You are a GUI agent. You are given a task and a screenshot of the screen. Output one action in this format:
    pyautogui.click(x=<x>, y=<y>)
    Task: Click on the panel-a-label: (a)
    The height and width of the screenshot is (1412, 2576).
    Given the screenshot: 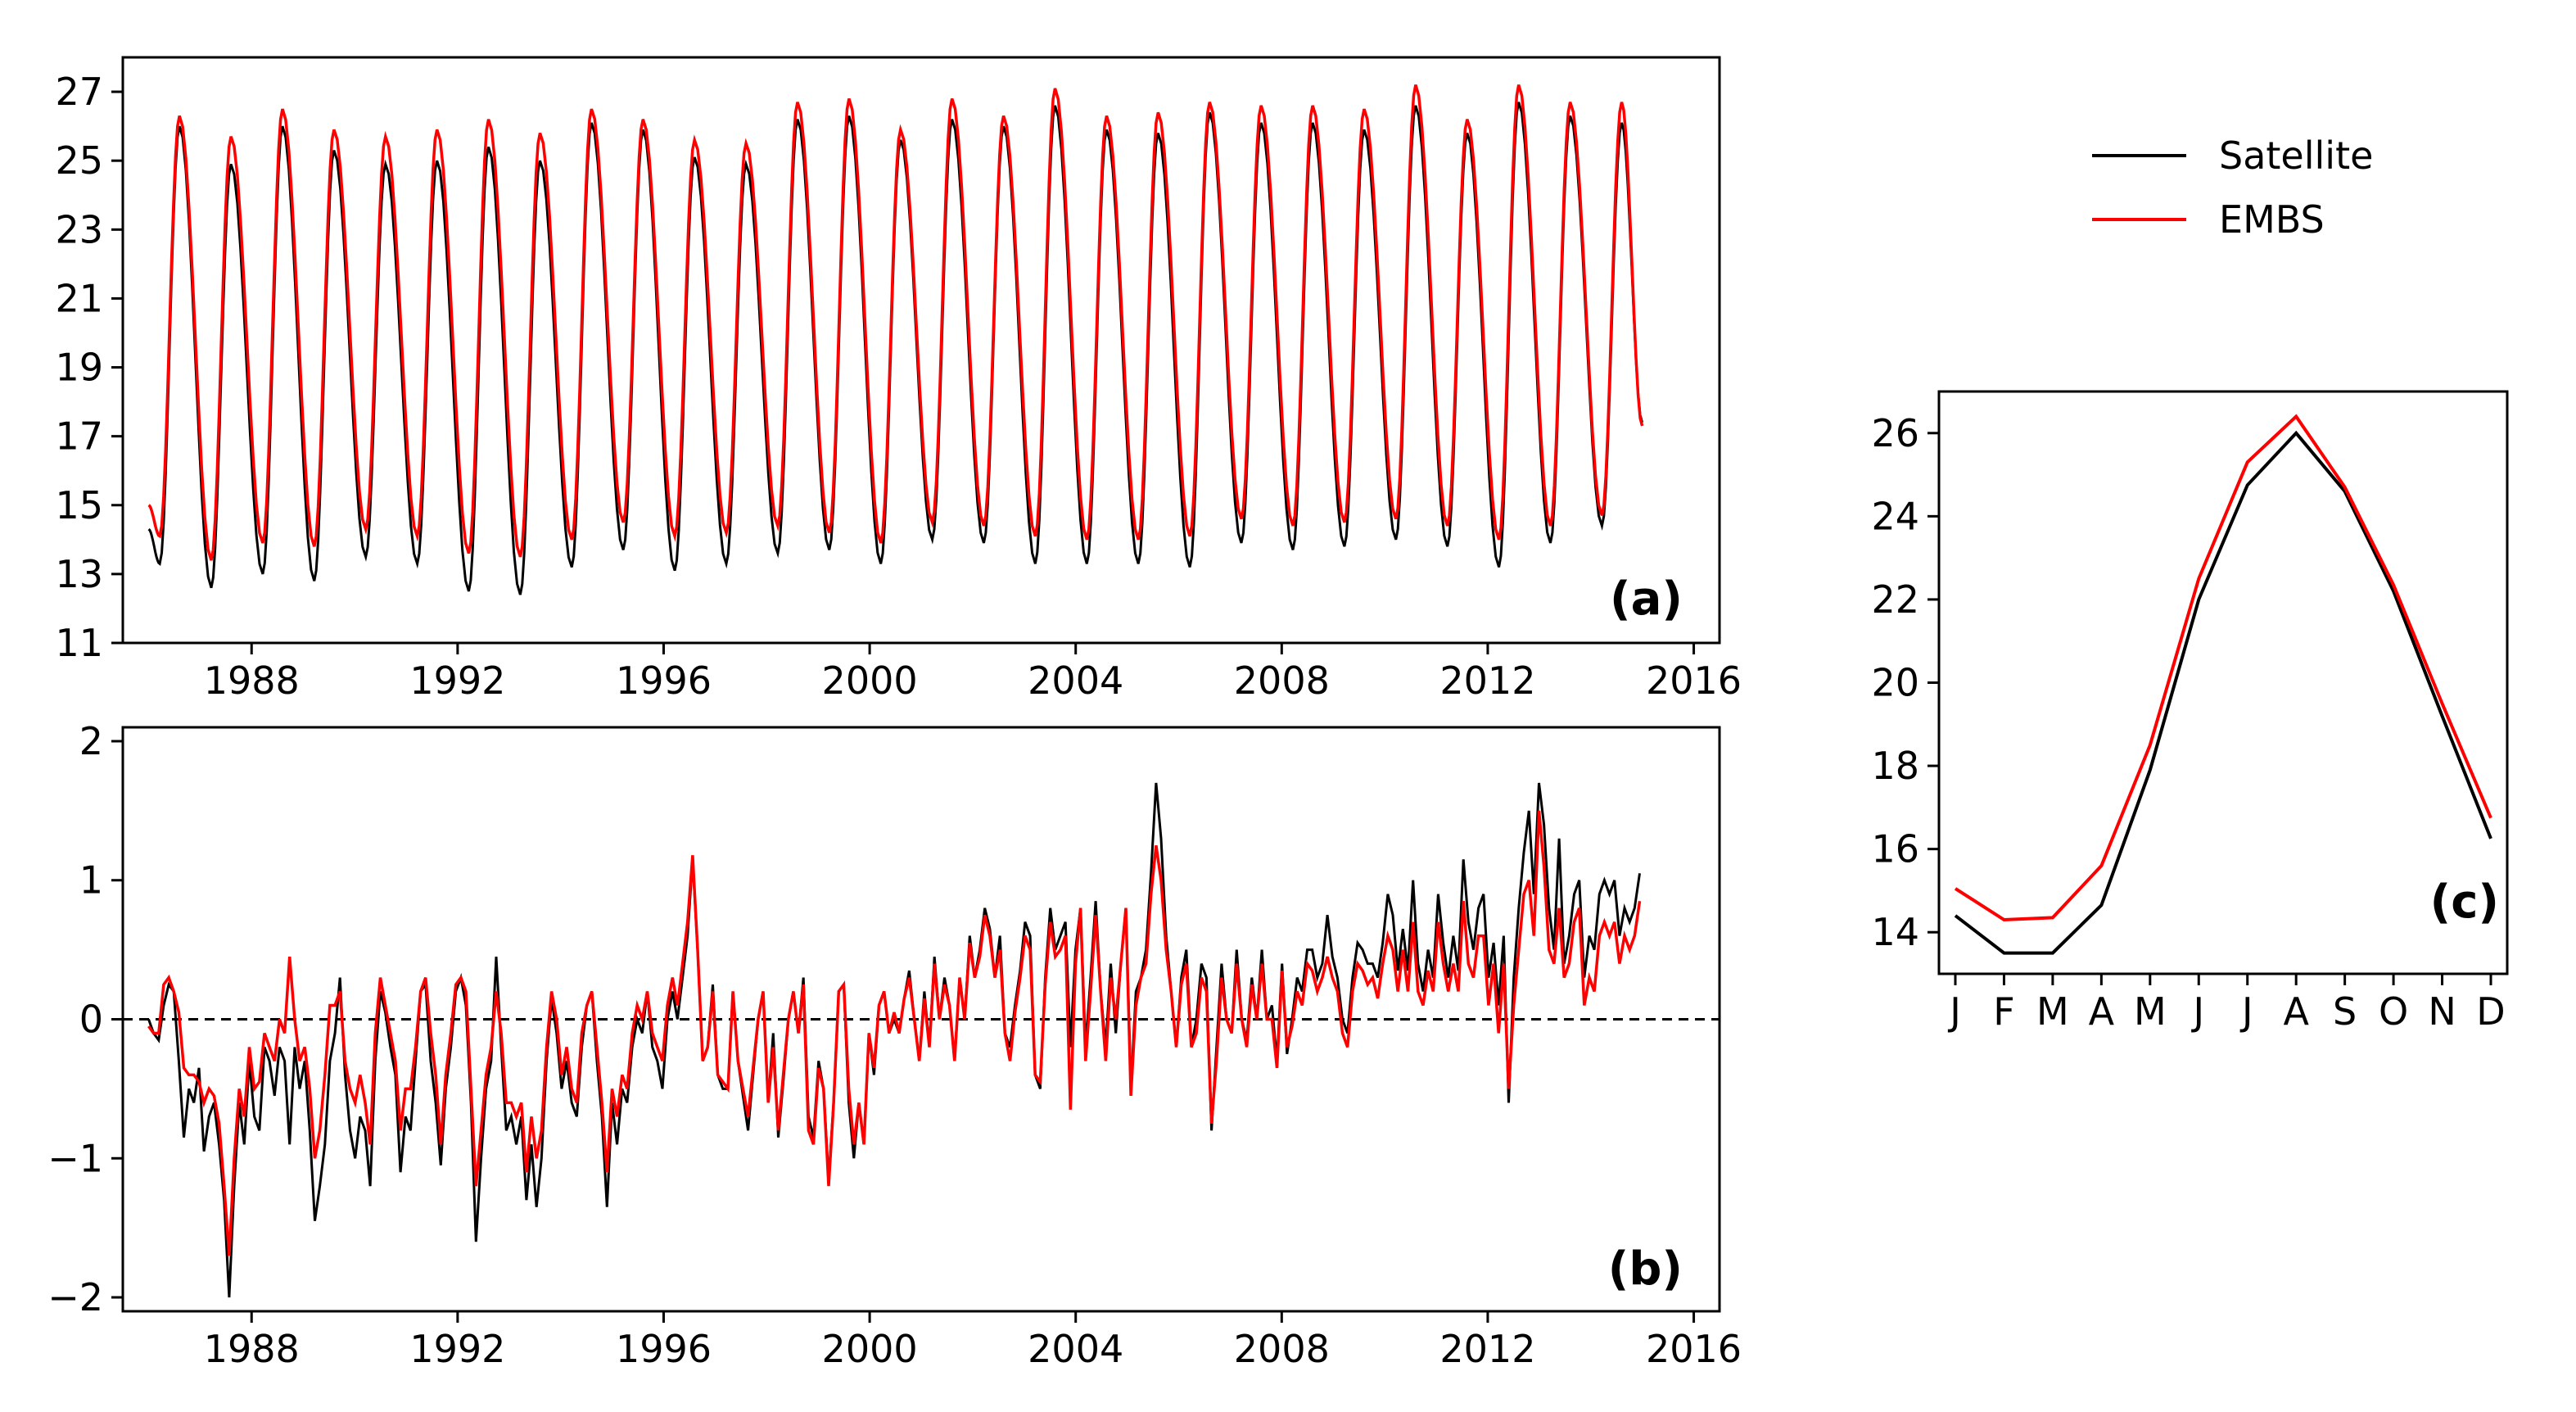 What is the action you would take?
    pyautogui.click(x=1646, y=599)
    